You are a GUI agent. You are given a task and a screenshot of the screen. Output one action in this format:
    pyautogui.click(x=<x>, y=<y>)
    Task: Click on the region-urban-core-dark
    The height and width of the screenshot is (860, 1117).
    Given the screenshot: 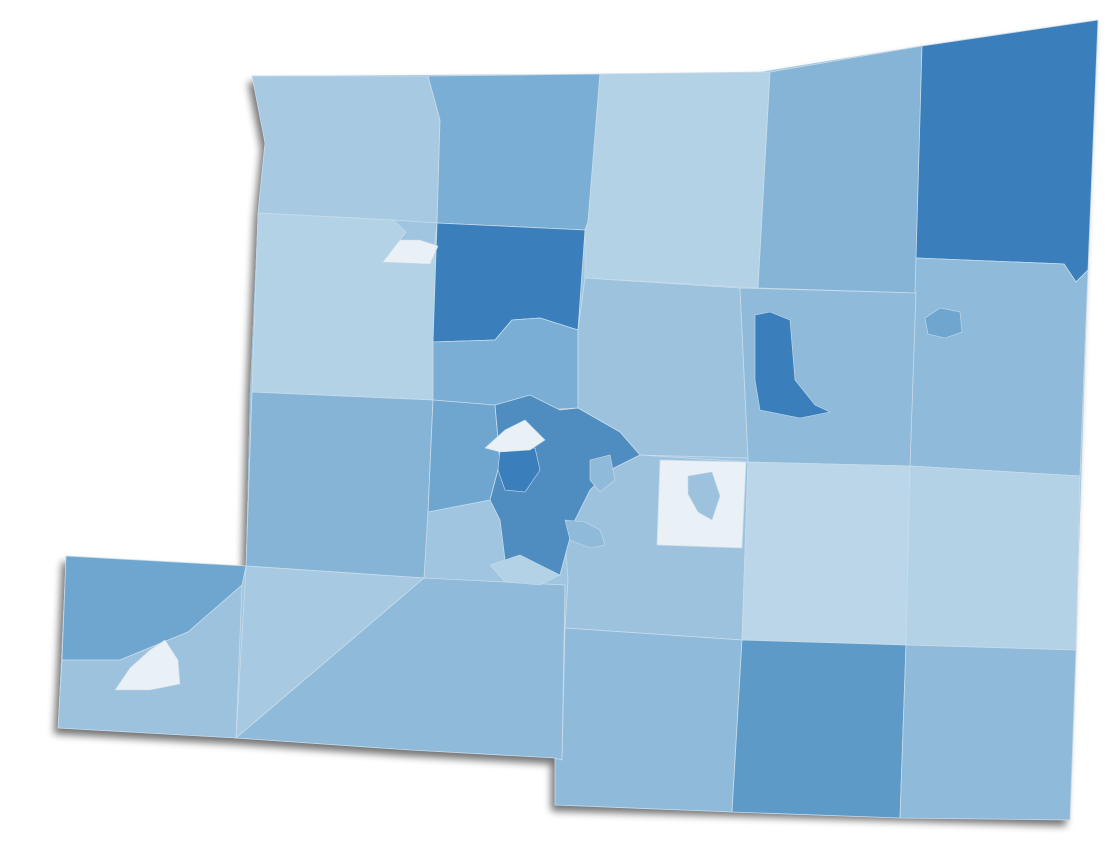 What is the action you would take?
    pyautogui.click(x=519, y=470)
    